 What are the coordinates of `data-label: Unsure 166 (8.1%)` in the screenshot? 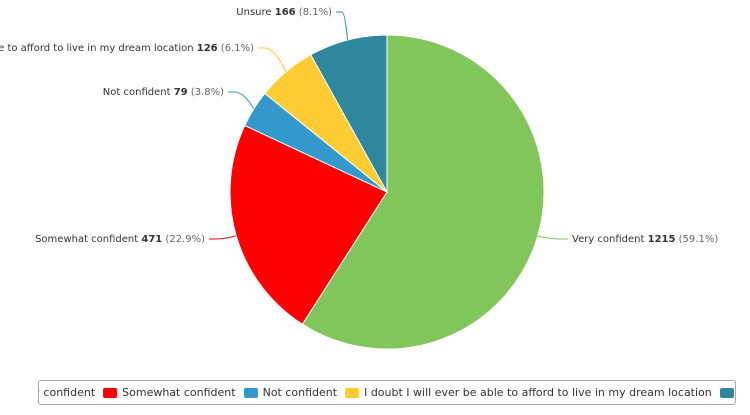 It's located at (284, 12).